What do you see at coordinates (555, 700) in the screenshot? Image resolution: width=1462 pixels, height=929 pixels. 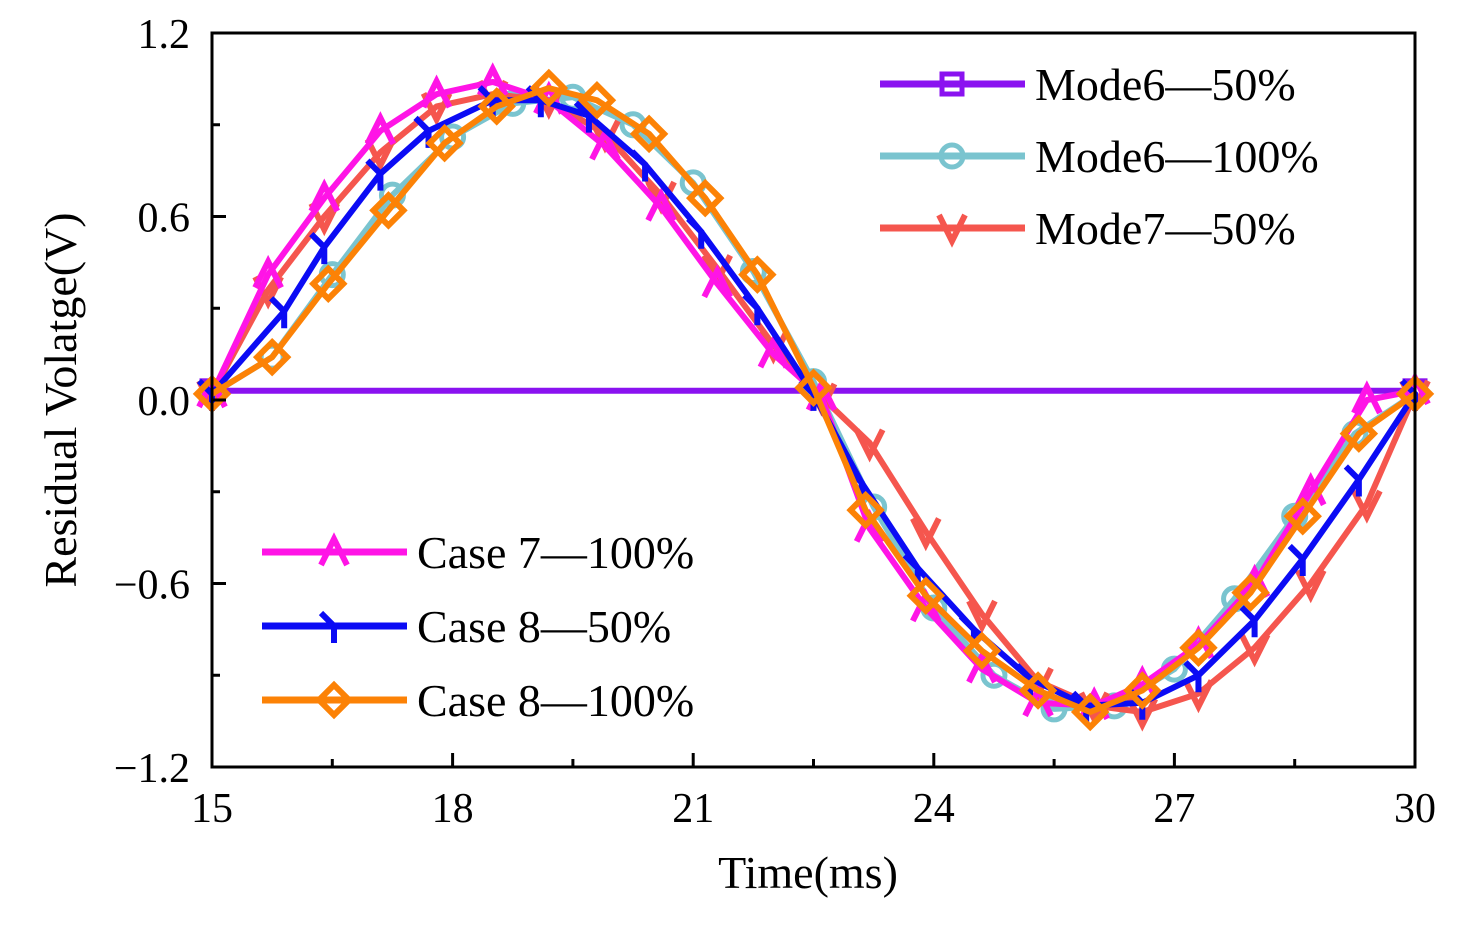 I see `legend-label-case-8-100: Case 8—100%` at bounding box center [555, 700].